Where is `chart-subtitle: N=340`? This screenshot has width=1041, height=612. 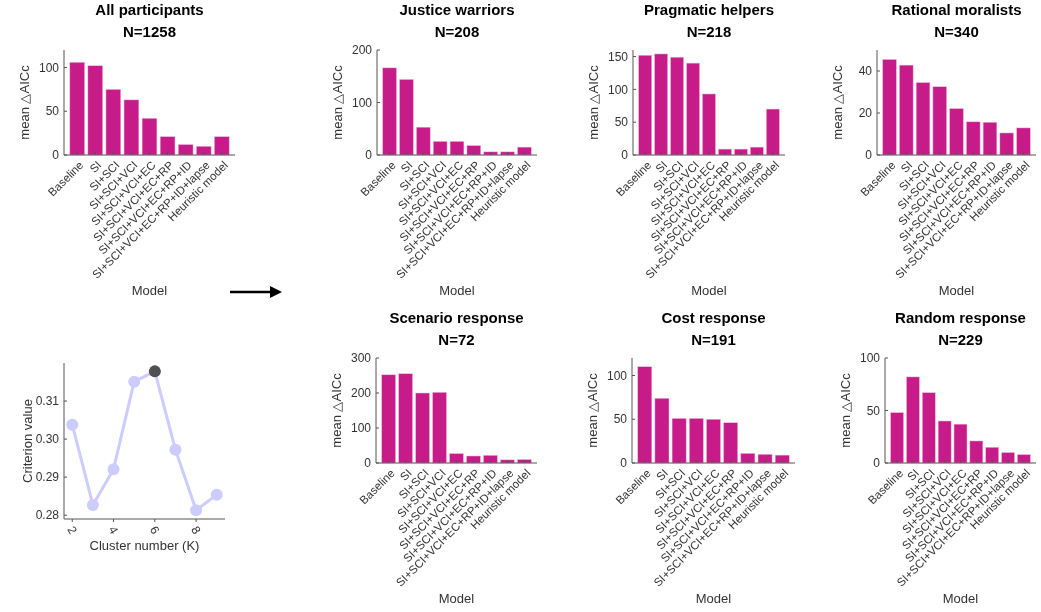
chart-subtitle: N=340 is located at coordinates (956, 31).